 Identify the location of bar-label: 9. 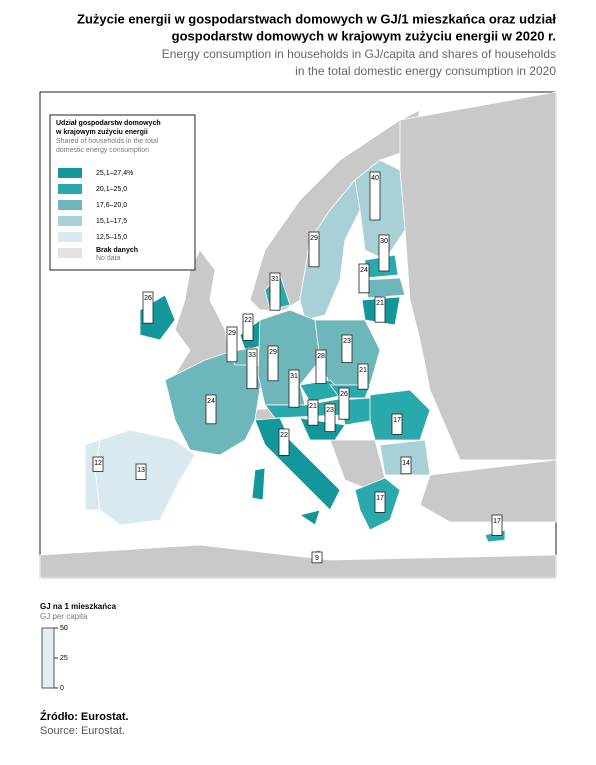
(317, 558).